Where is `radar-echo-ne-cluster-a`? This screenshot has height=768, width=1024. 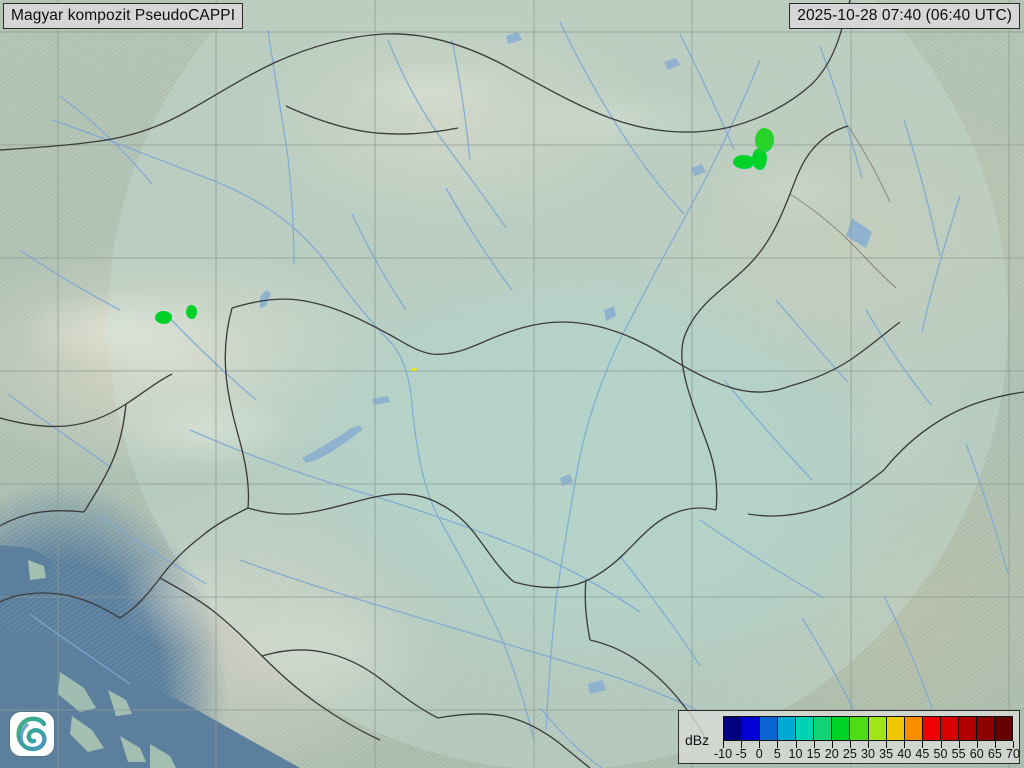
radar-echo-ne-cluster-a is located at coordinates (744, 162).